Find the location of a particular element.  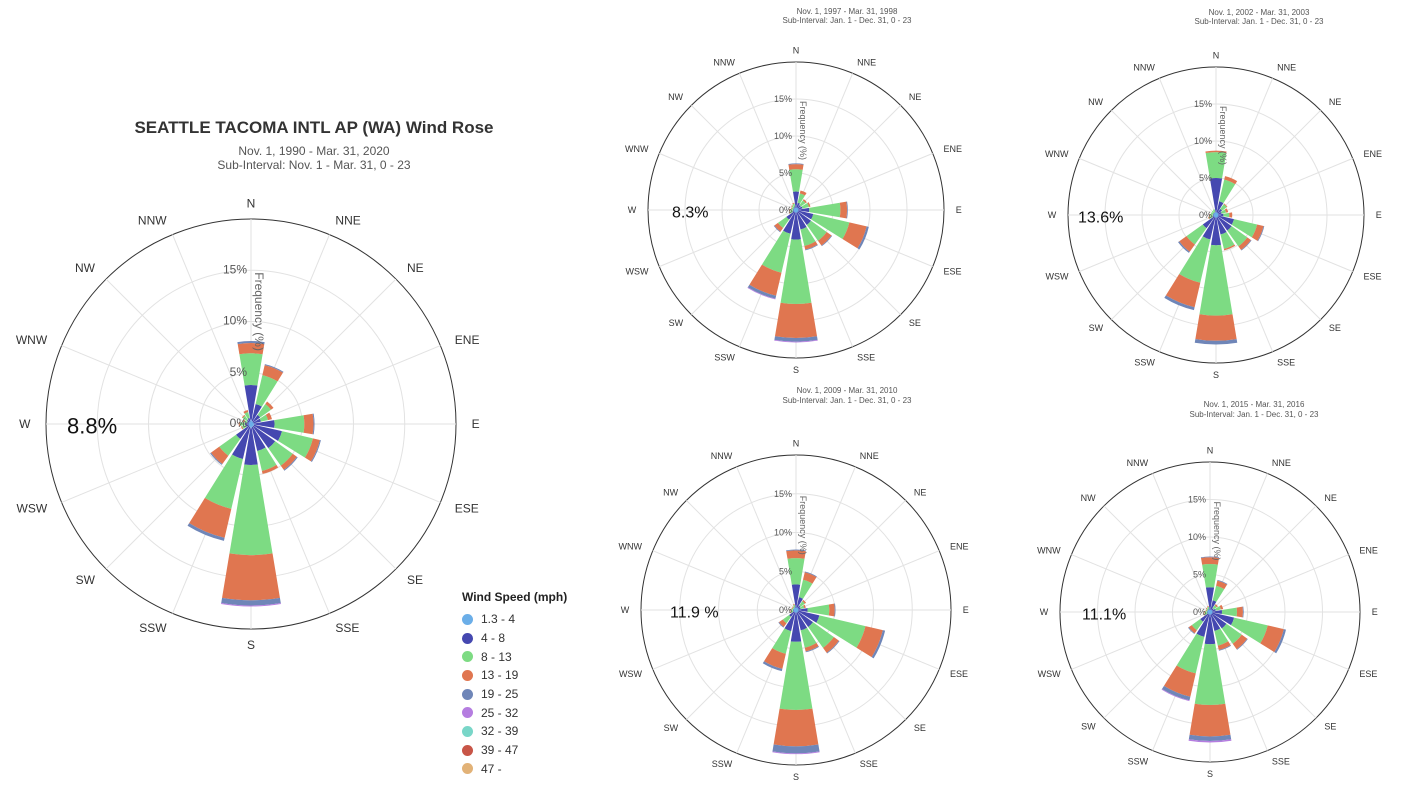

direction-label-s: S is located at coordinates (251, 645).